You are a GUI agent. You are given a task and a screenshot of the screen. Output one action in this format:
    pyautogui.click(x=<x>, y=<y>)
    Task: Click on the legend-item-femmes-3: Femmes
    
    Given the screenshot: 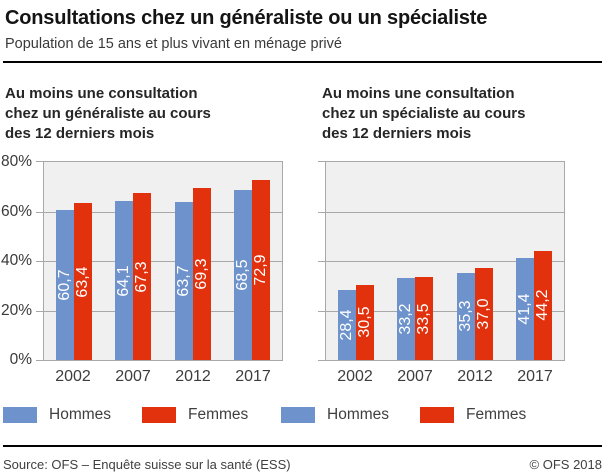 What is the action you would take?
    pyautogui.click(x=489, y=415)
    